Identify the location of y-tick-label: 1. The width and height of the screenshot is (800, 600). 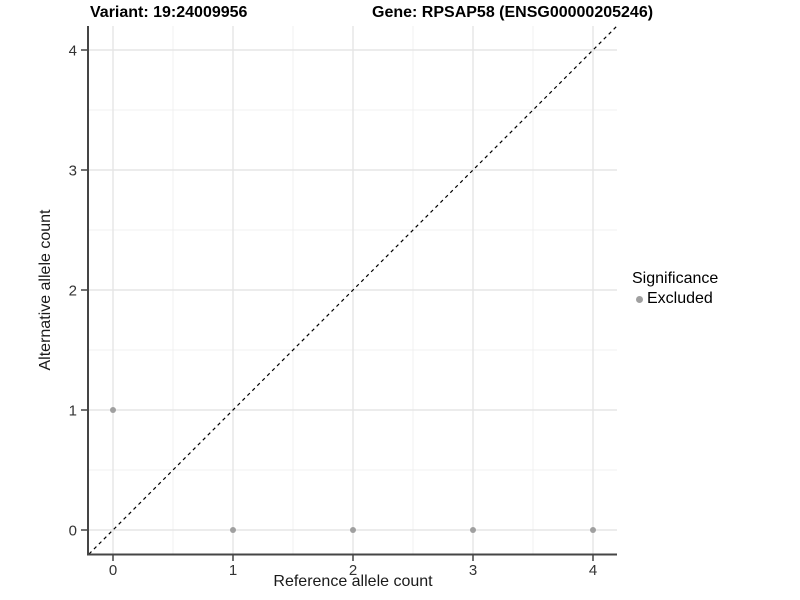
(73, 411).